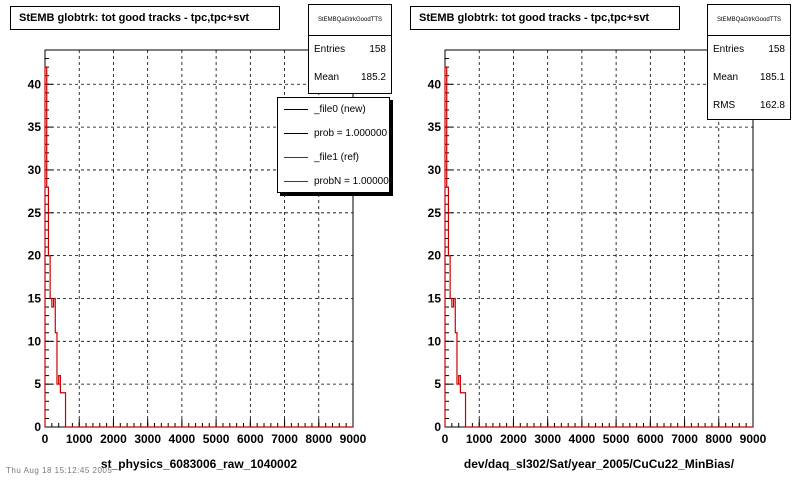 Image resolution: width=800 pixels, height=480 pixels. What do you see at coordinates (35, 127) in the screenshot?
I see `left-y-tick-label-35: 35` at bounding box center [35, 127].